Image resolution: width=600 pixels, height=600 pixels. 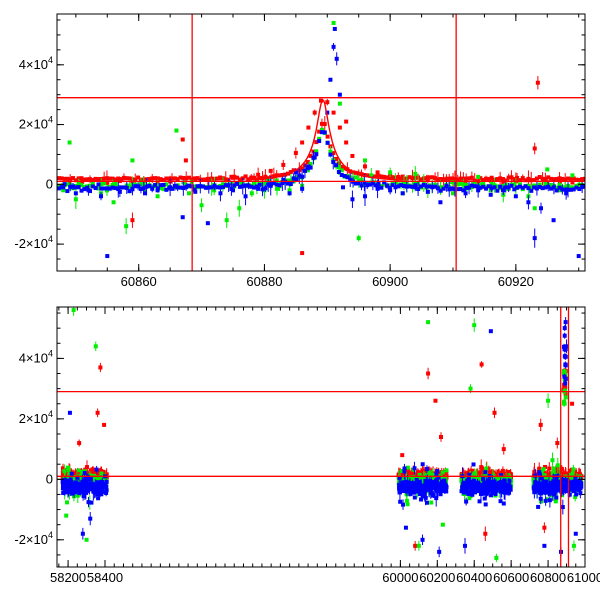 I want to click on x-tick-label: 60920, so click(x=516, y=281).